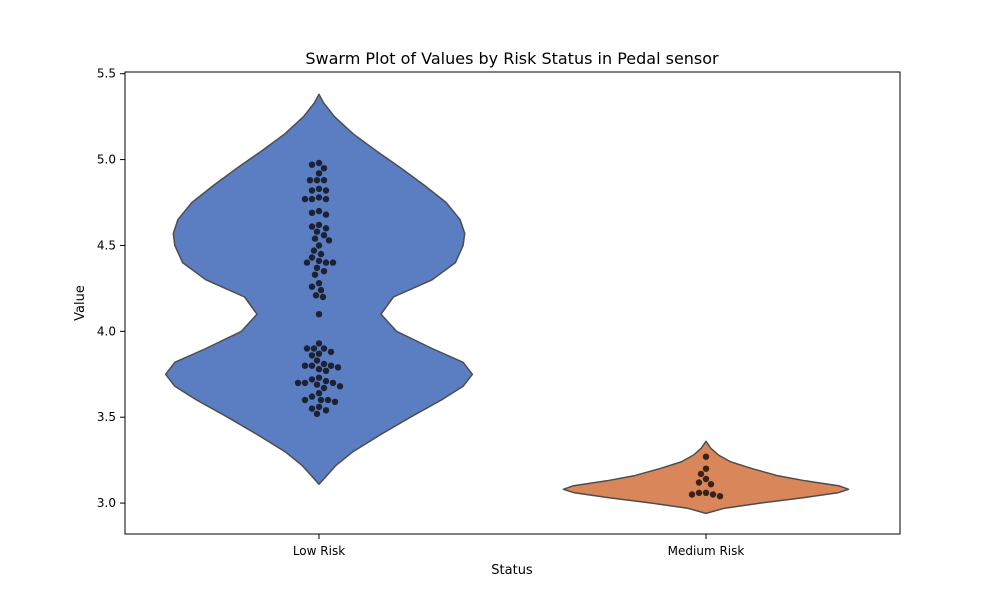 The image size is (1000, 600). Describe the element at coordinates (80, 303) in the screenshot. I see `y-axis-label: Value` at that location.